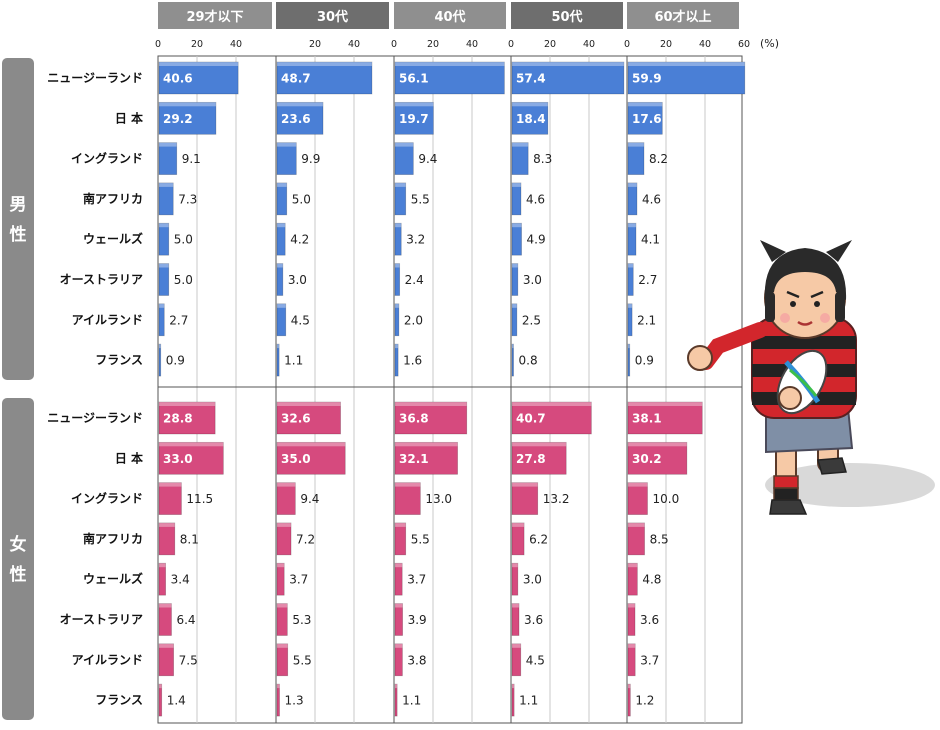 The image size is (940, 730). I want to click on data-label: 3.7, so click(649, 660).